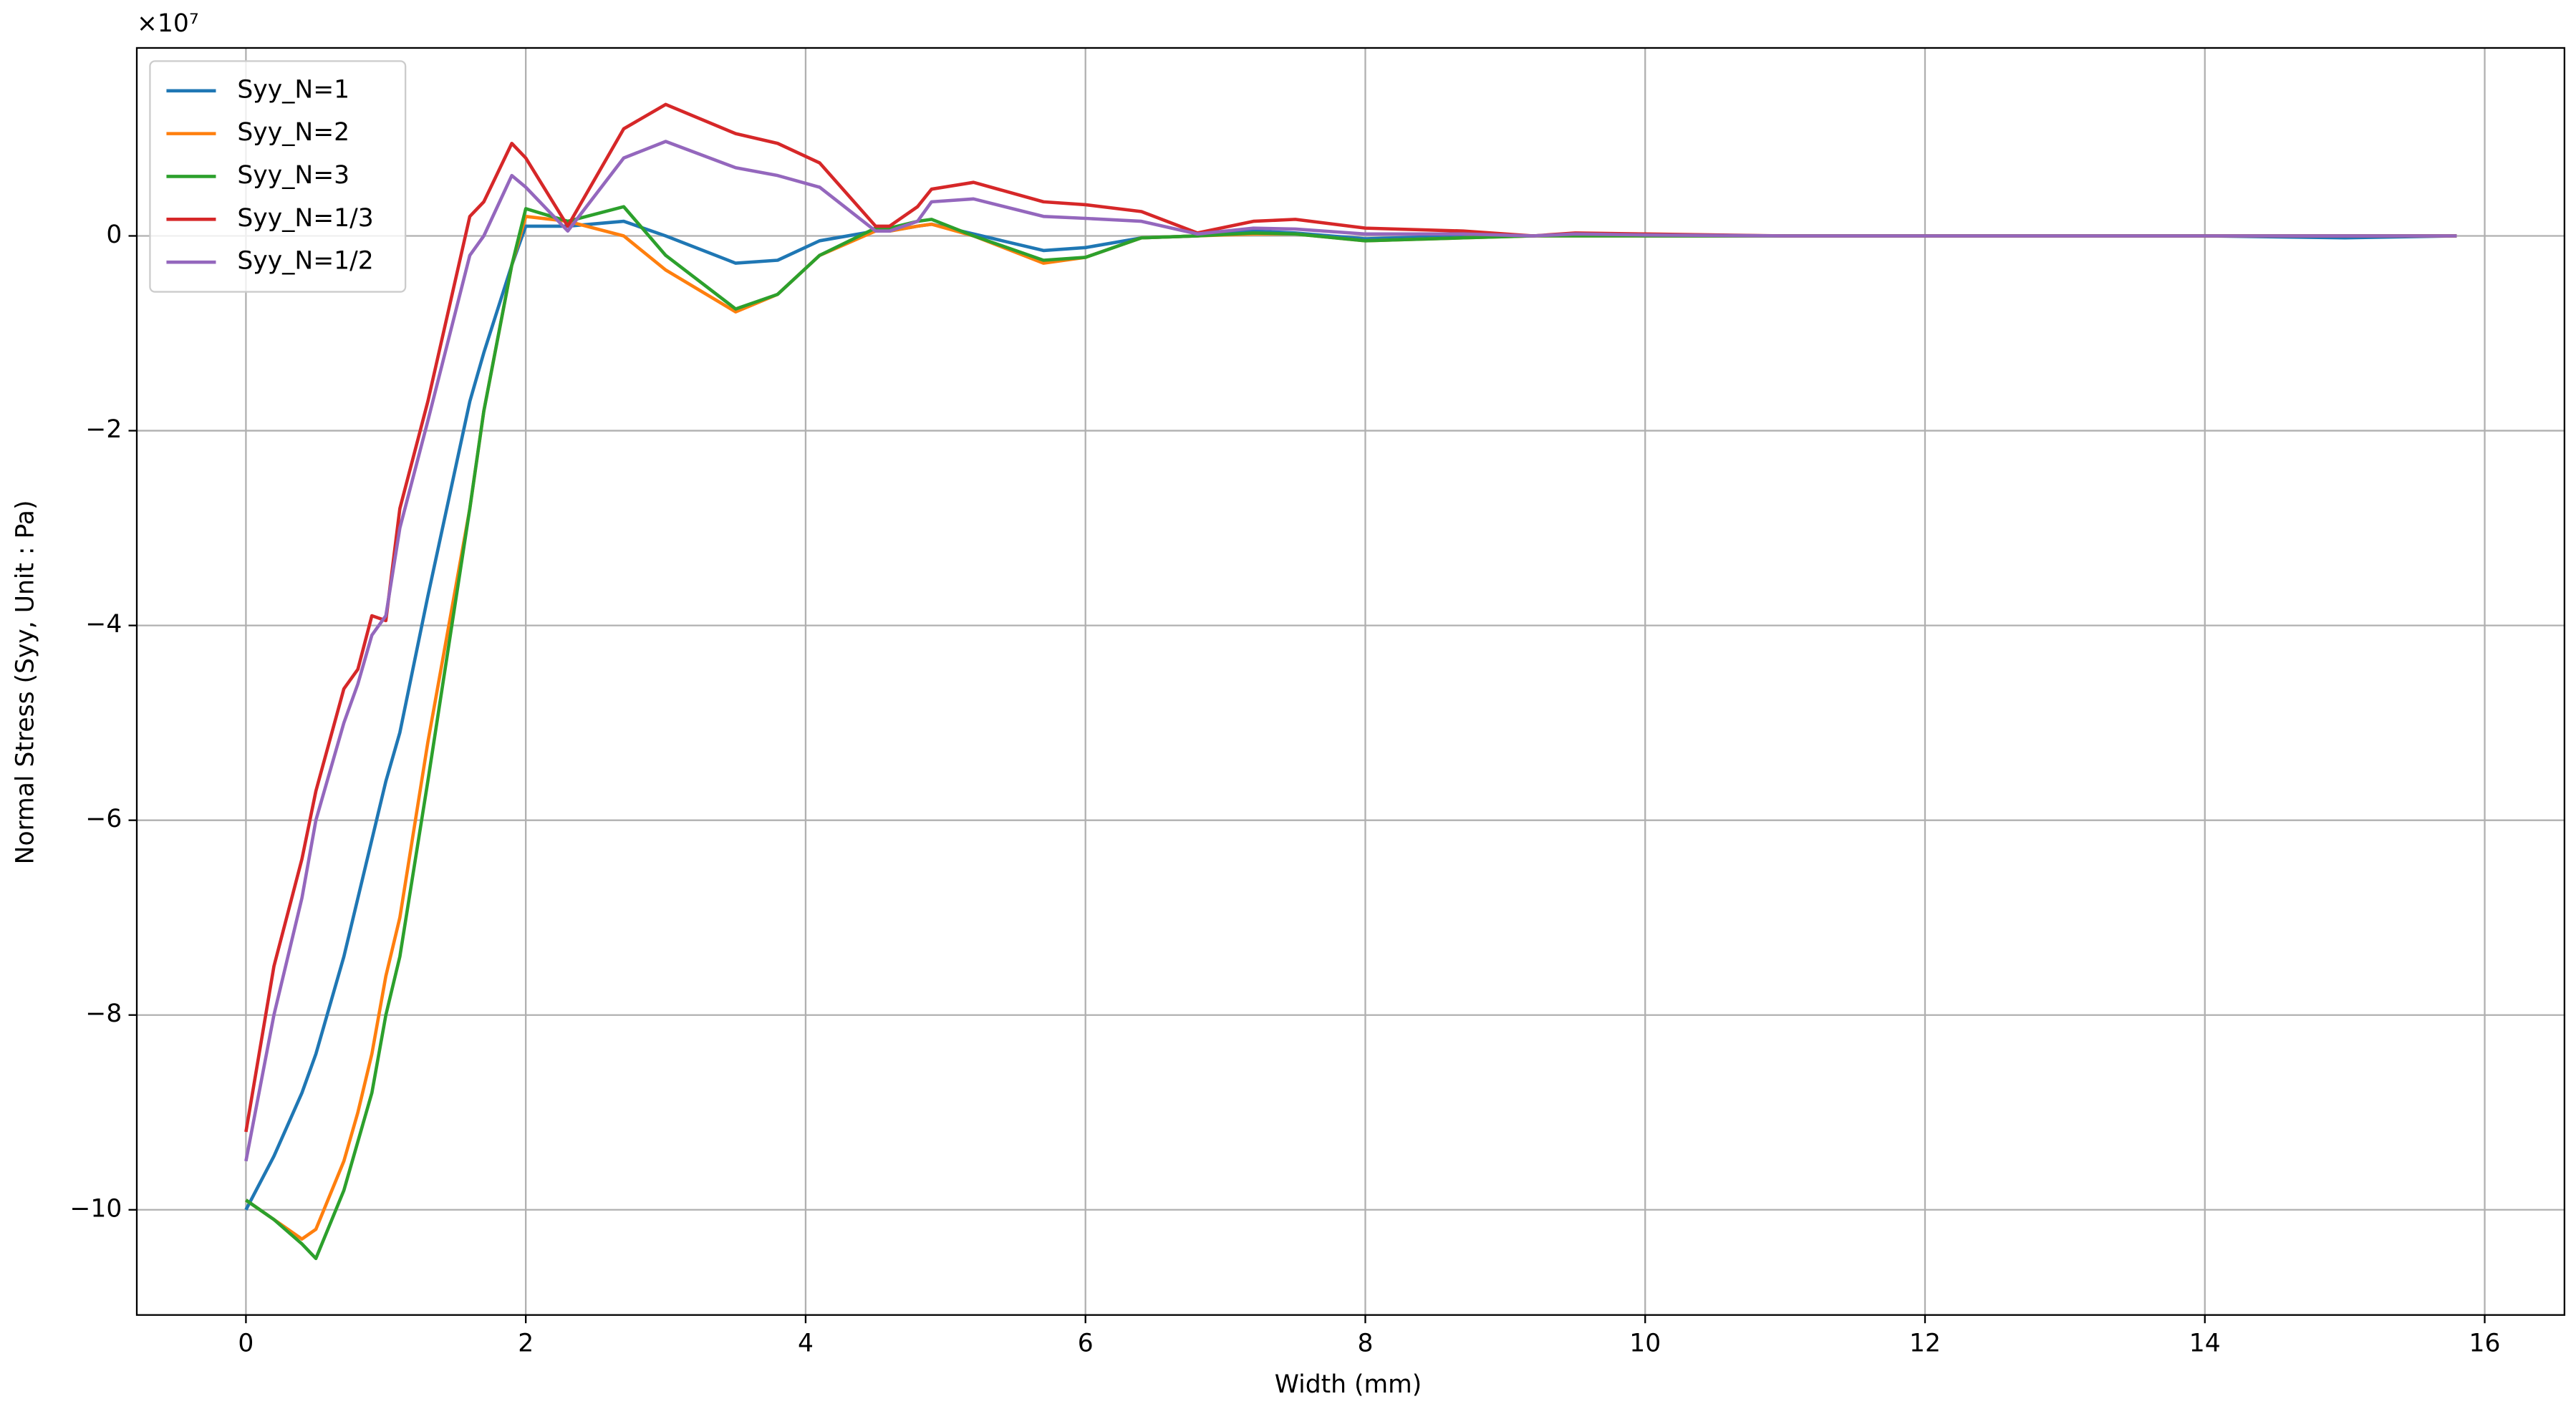 This screenshot has width=2576, height=1414. Describe the element at coordinates (168, 24) in the screenshot. I see `y-offset-text: ×10⁷` at that location.